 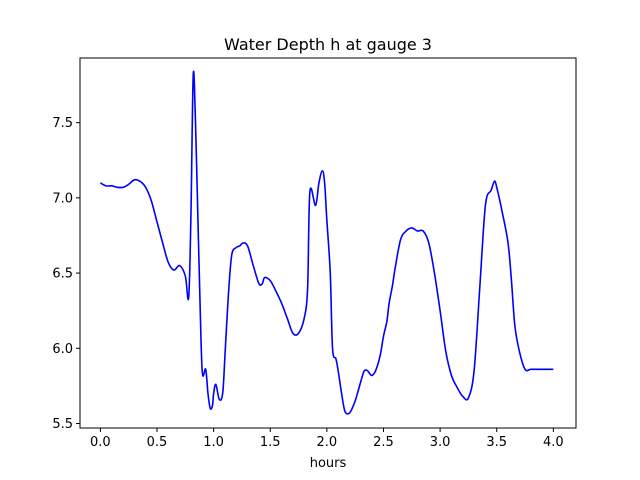 What do you see at coordinates (383, 442) in the screenshot?
I see `x-tick-label: 2.5` at bounding box center [383, 442].